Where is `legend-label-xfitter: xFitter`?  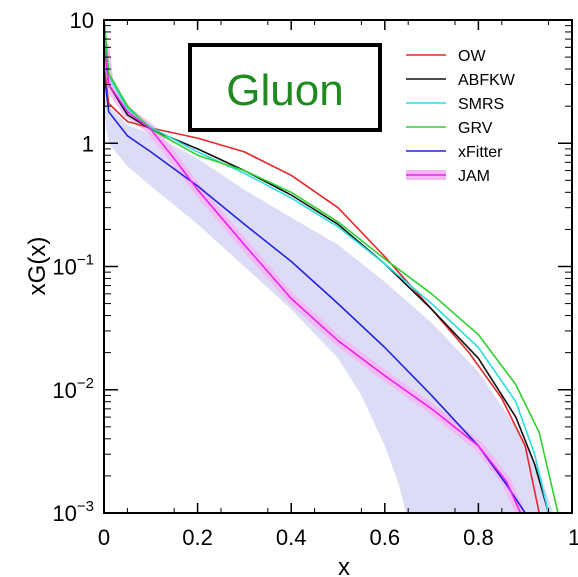
legend-label-xfitter: xFitter is located at coordinates (480, 152).